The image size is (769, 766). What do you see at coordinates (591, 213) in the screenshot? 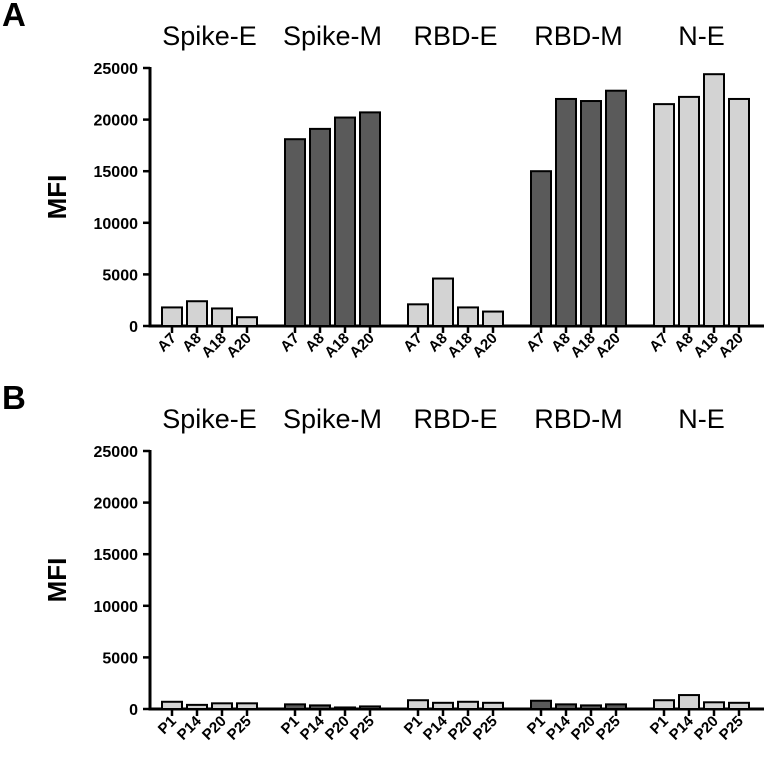
I see `bar-rbd-m-a18` at bounding box center [591, 213].